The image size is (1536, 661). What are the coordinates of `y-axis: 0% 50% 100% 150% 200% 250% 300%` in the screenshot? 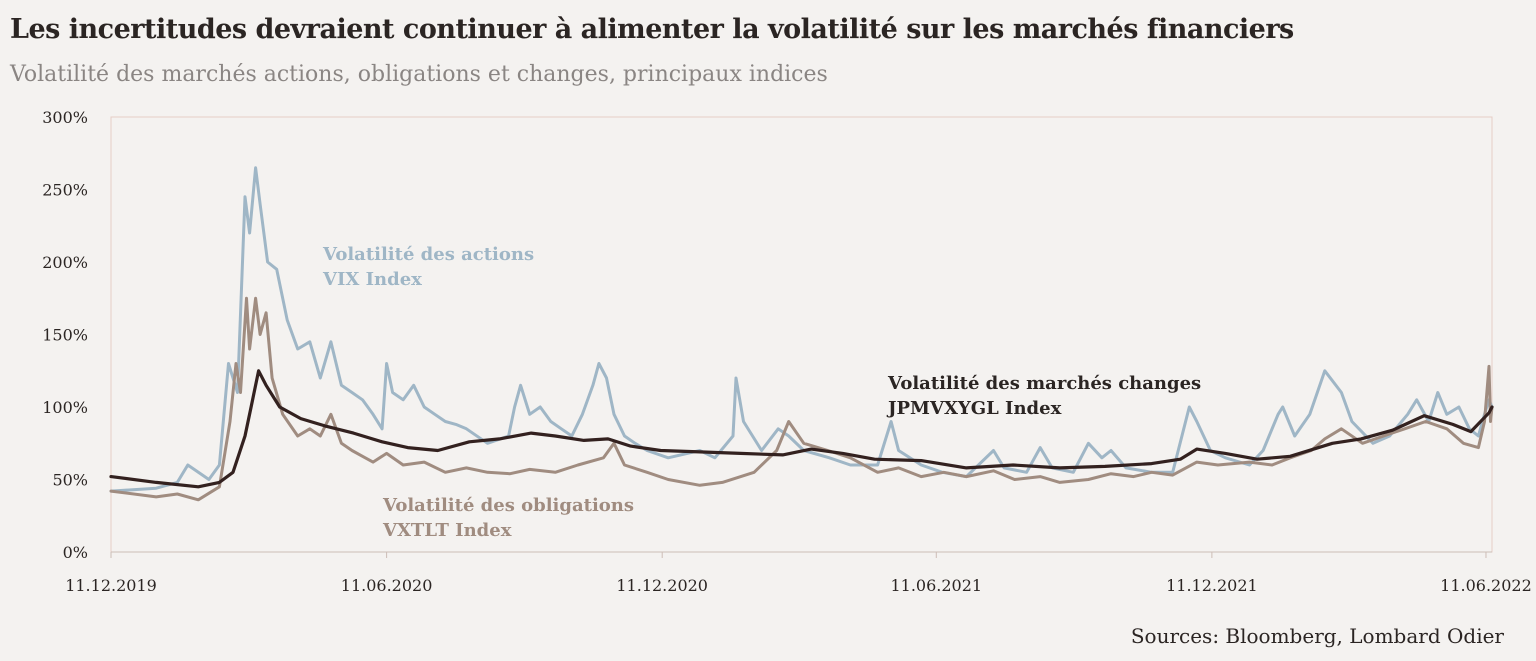 It's located at (65, 335).